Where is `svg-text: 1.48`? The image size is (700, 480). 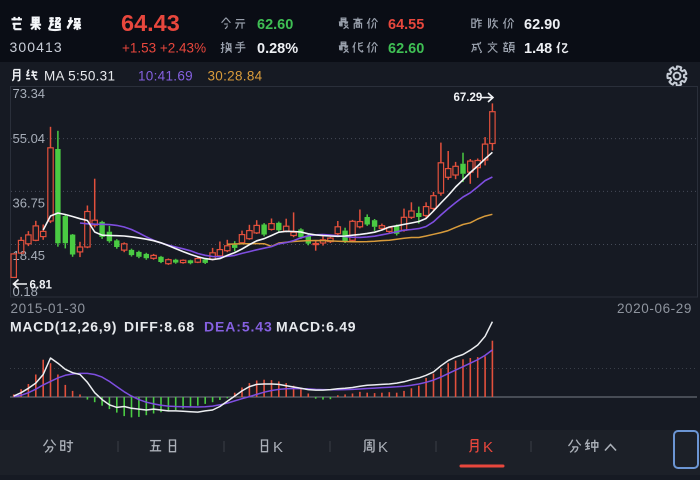 svg-text: 1.48 is located at coordinates (538, 49).